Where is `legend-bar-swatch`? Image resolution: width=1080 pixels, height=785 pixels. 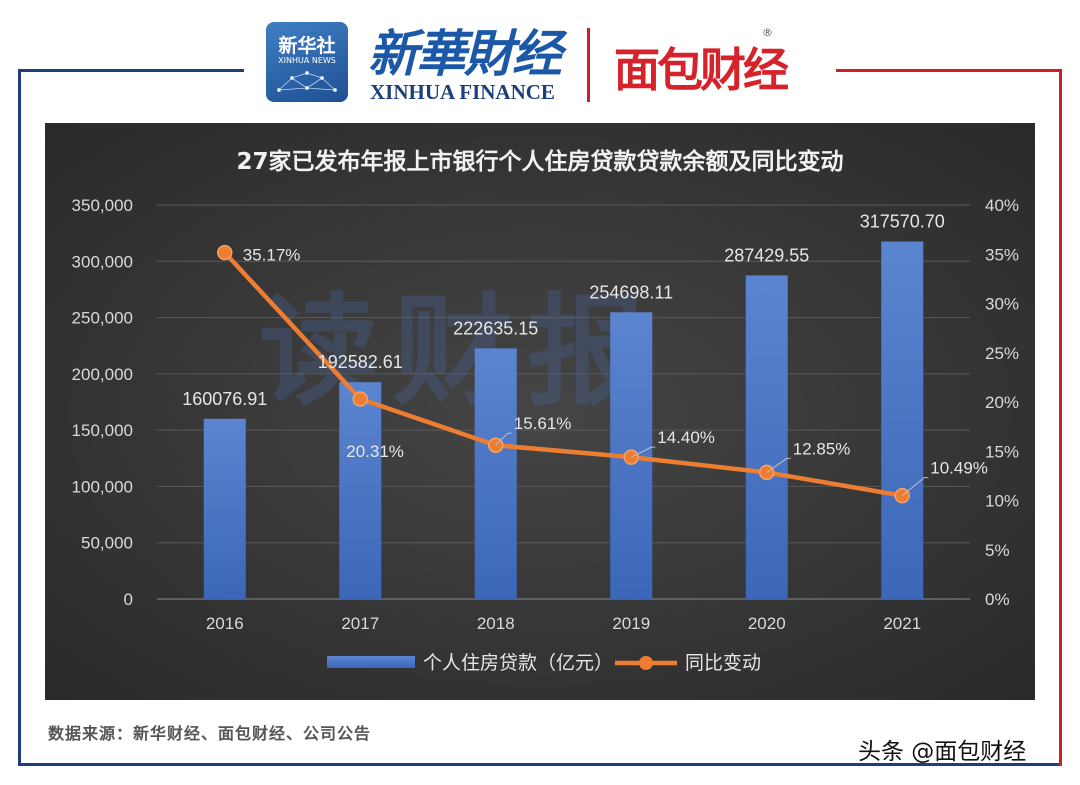
legend-bar-swatch is located at coordinates (371, 662).